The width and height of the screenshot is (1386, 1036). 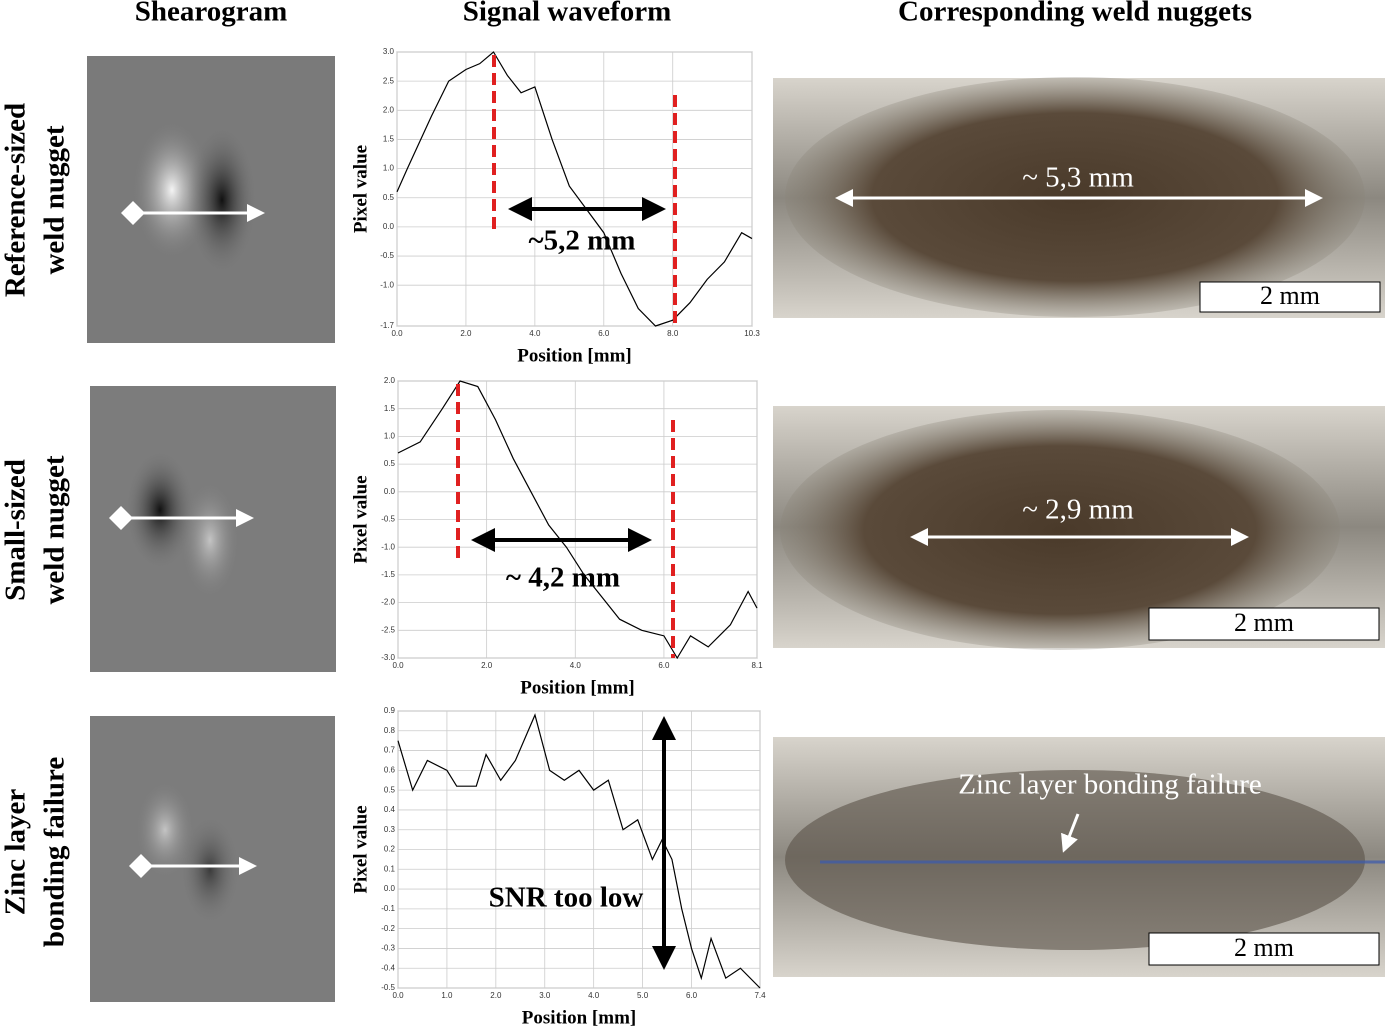 What do you see at coordinates (673, 333) in the screenshot?
I see `x-tick-label: 8.0` at bounding box center [673, 333].